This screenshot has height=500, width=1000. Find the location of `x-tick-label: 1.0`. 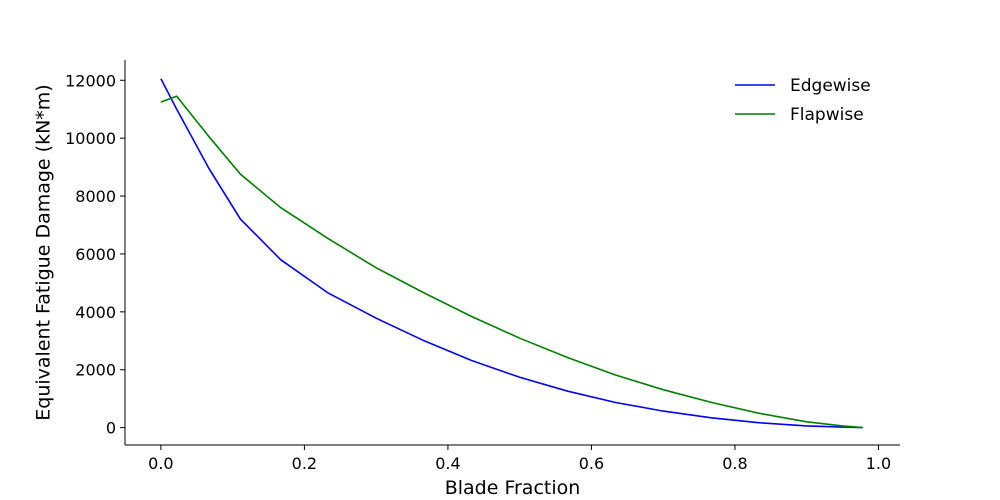

x-tick-label: 1.0 is located at coordinates (878, 463).